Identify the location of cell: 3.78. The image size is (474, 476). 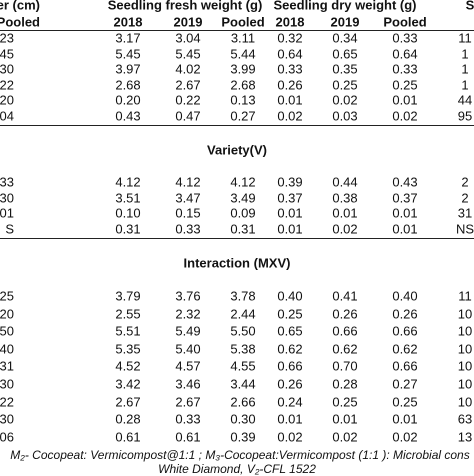
(243, 296).